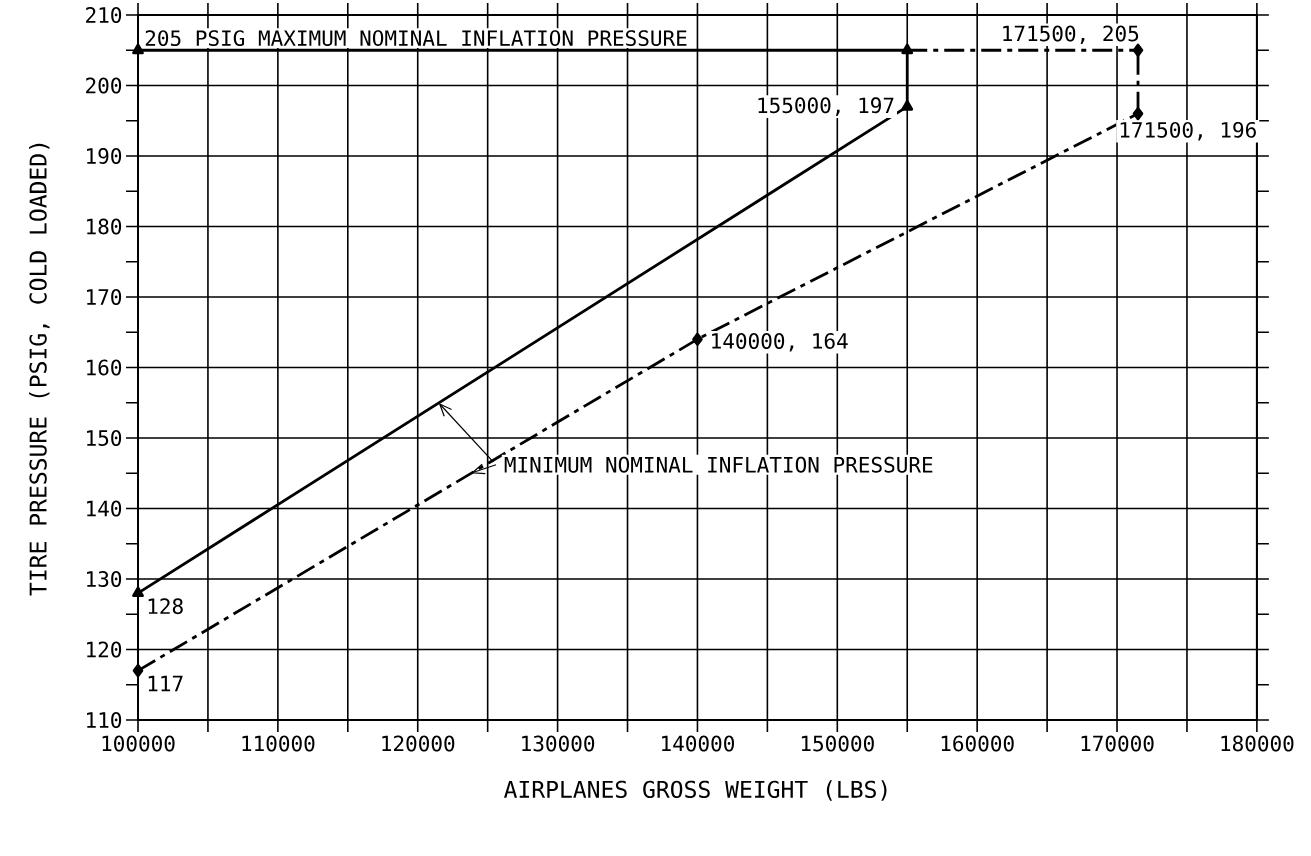 Image resolution: width=1311 pixels, height=856 pixels. What do you see at coordinates (1117, 743) in the screenshot?
I see `x-tick-label: 170000` at bounding box center [1117, 743].